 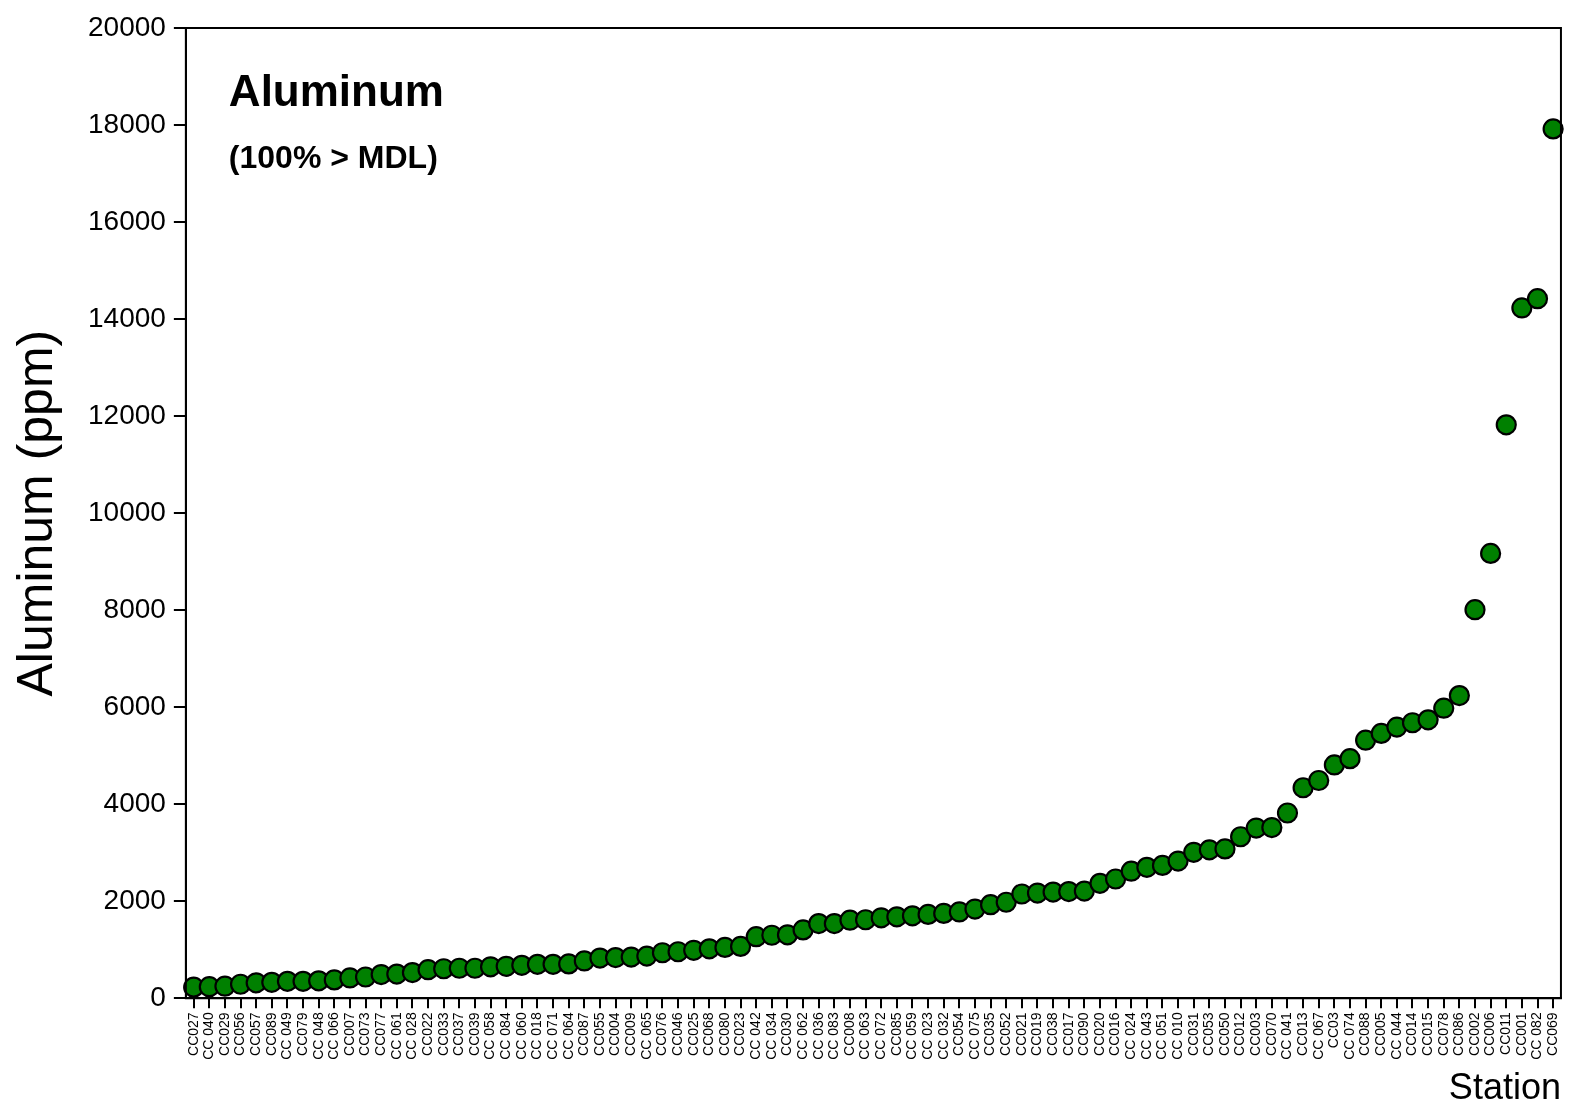 What do you see at coordinates (1520, 1034) in the screenshot?
I see `x-tick-label: CC001` at bounding box center [1520, 1034].